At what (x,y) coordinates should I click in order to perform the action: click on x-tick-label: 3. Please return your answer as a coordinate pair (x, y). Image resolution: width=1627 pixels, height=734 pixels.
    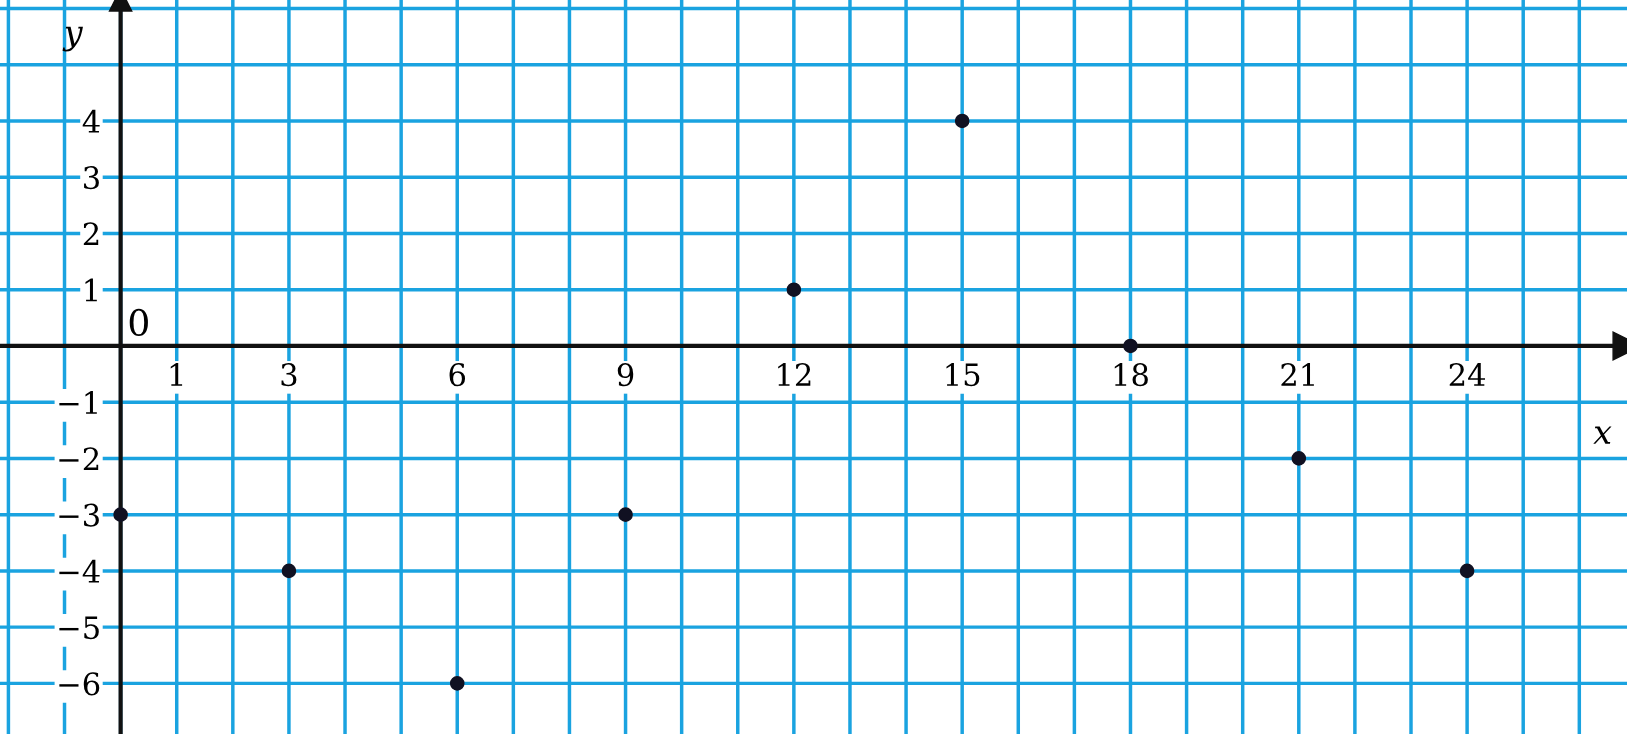
    Looking at the image, I should click on (289, 375).